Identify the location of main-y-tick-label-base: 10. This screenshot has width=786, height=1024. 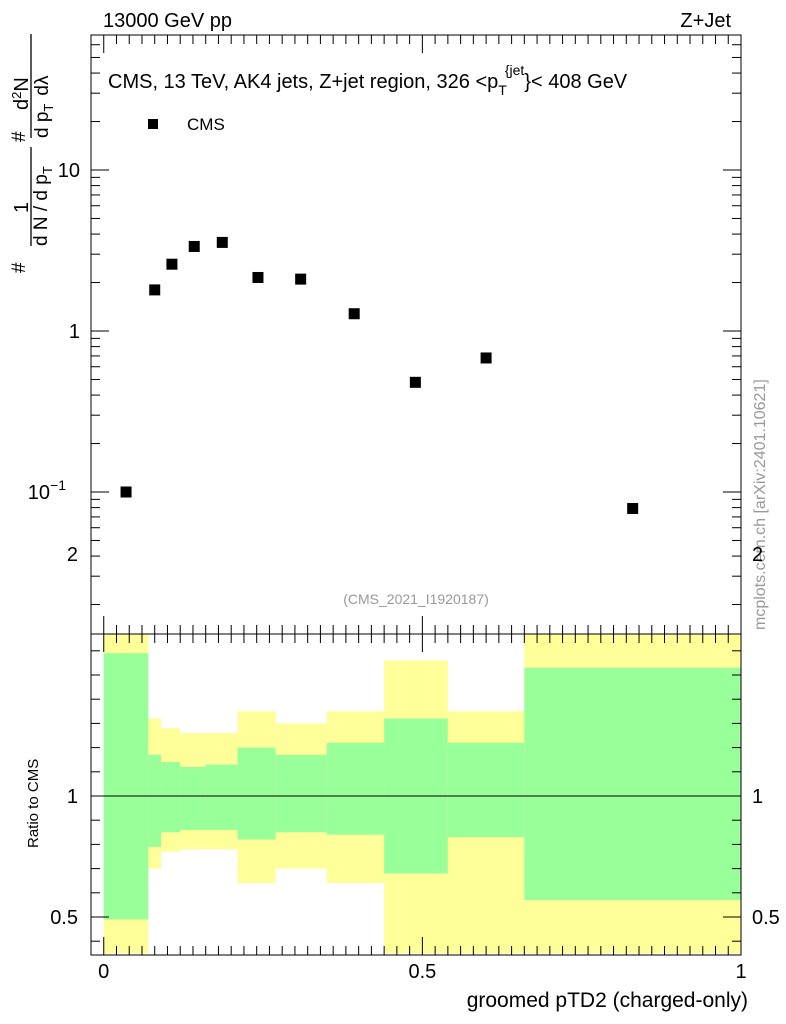
(39, 493).